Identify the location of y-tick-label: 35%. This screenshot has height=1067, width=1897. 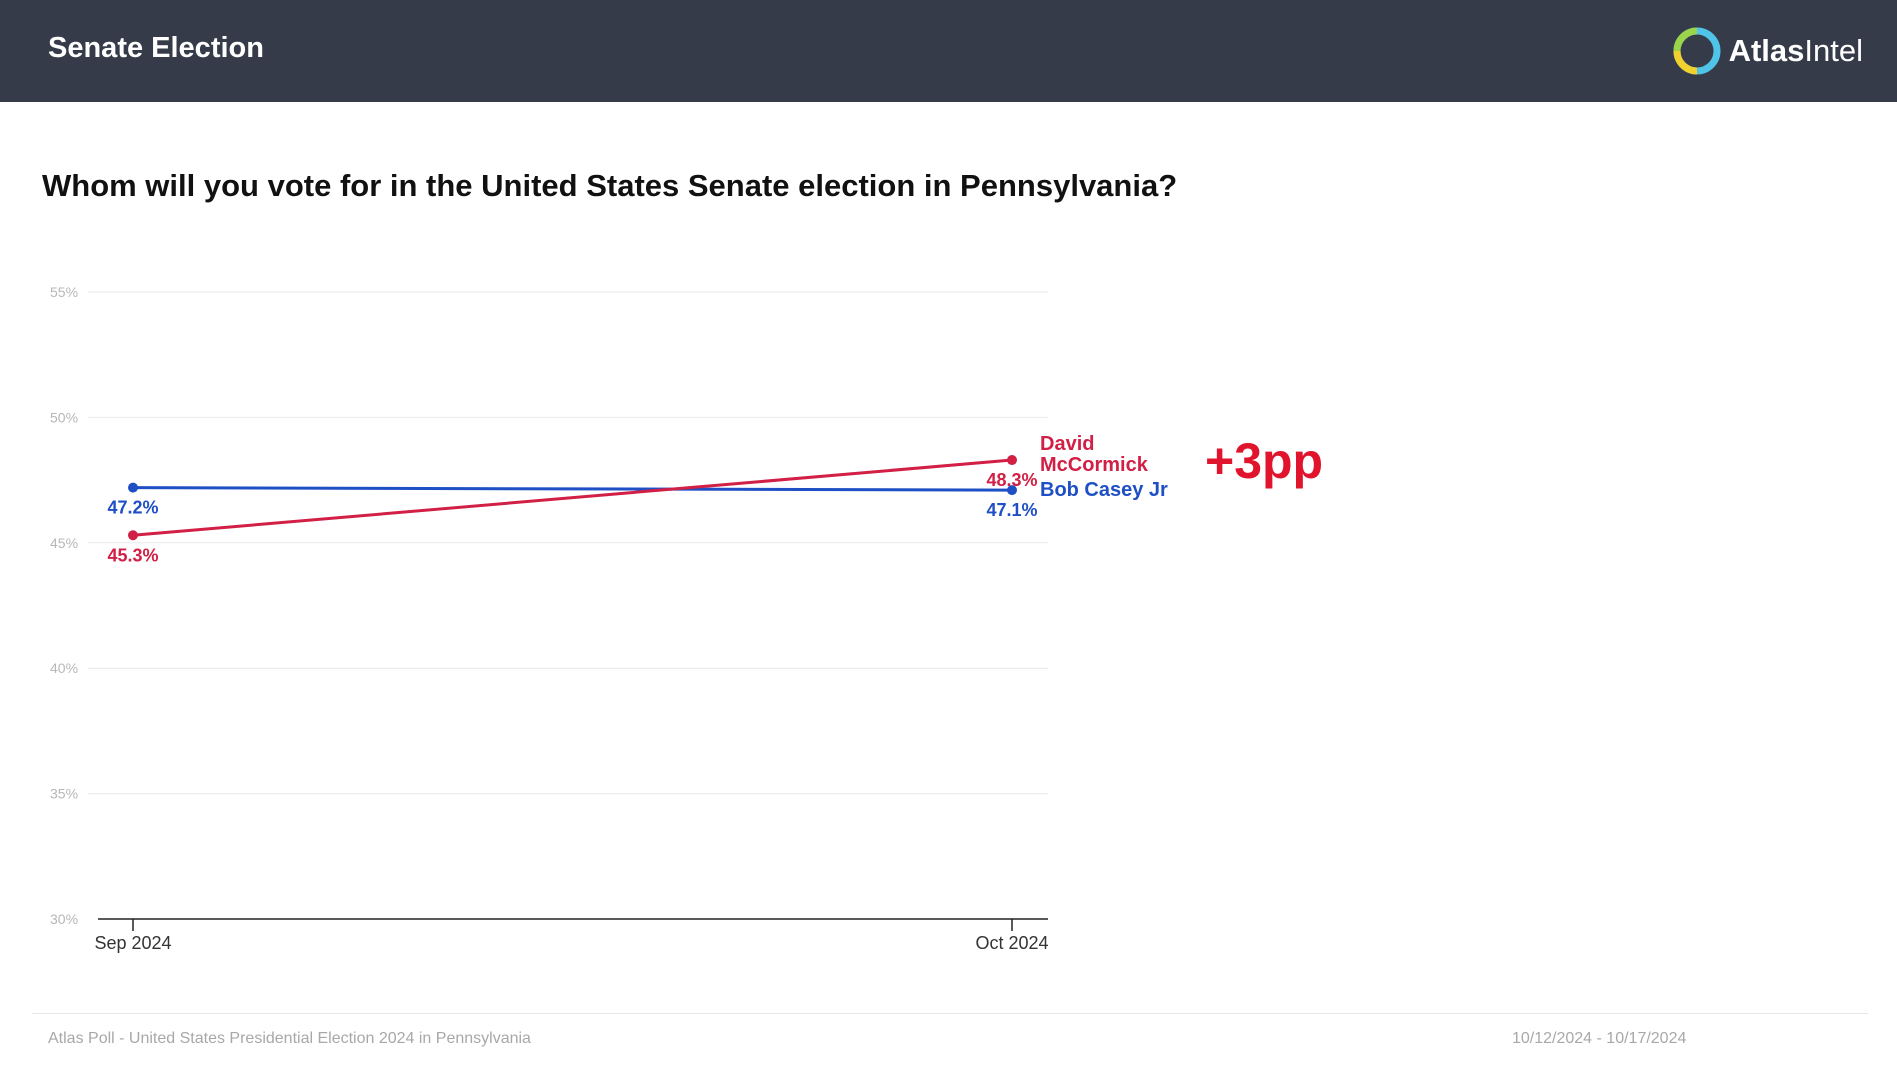
(64, 794).